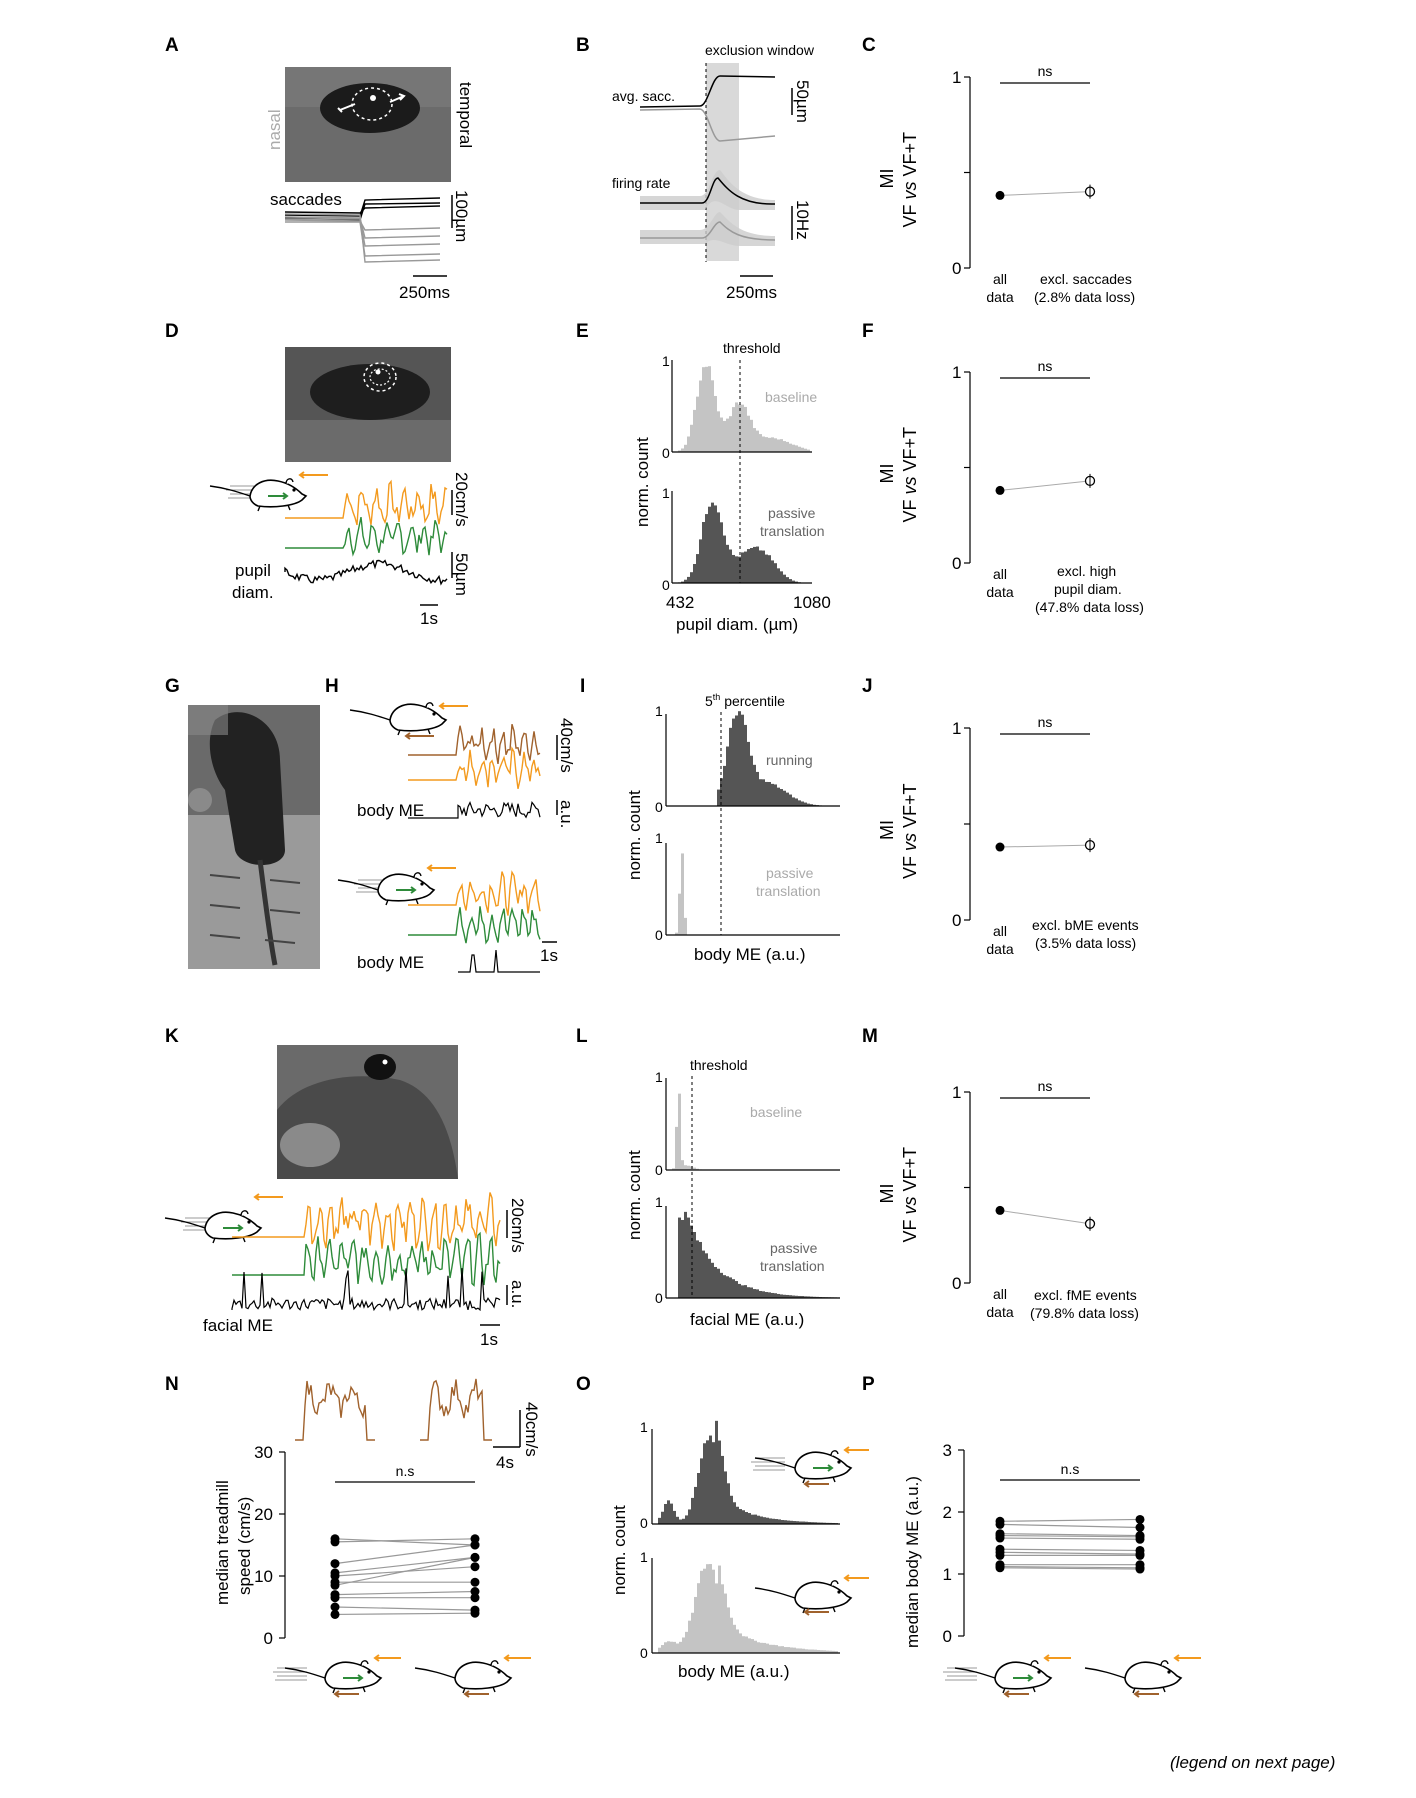  I want to click on temporal-label: temporal, so click(465, 115).